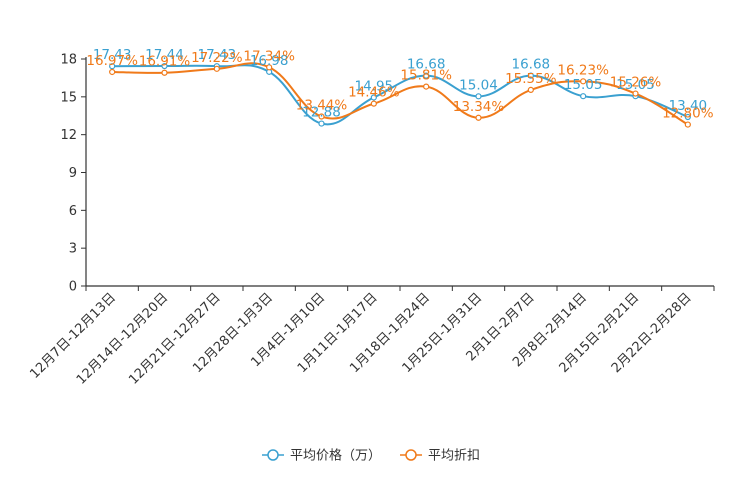  I want to click on data-label: 12.88, so click(321, 113).